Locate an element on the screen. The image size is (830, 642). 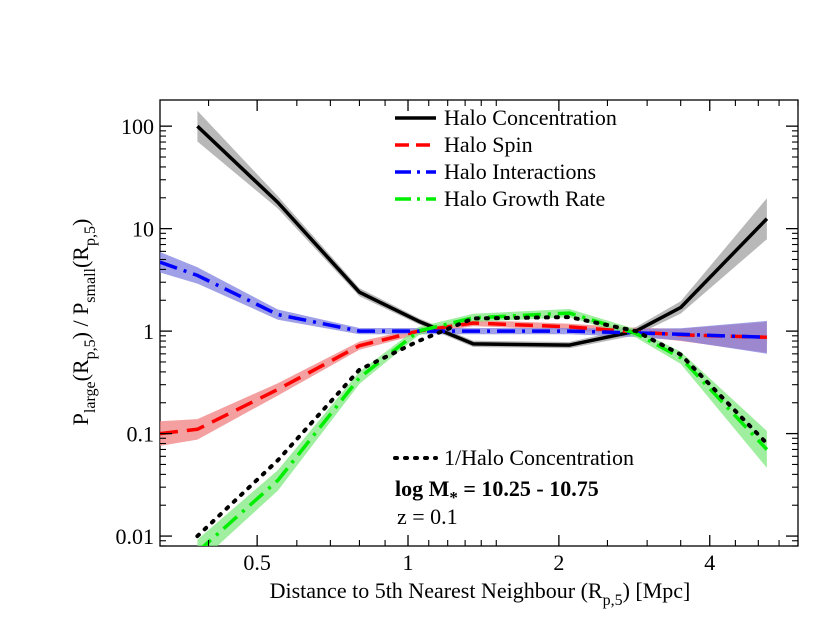
xlabel-main: Distance to 5th Nearest Neighbour (R is located at coordinates (436, 590).